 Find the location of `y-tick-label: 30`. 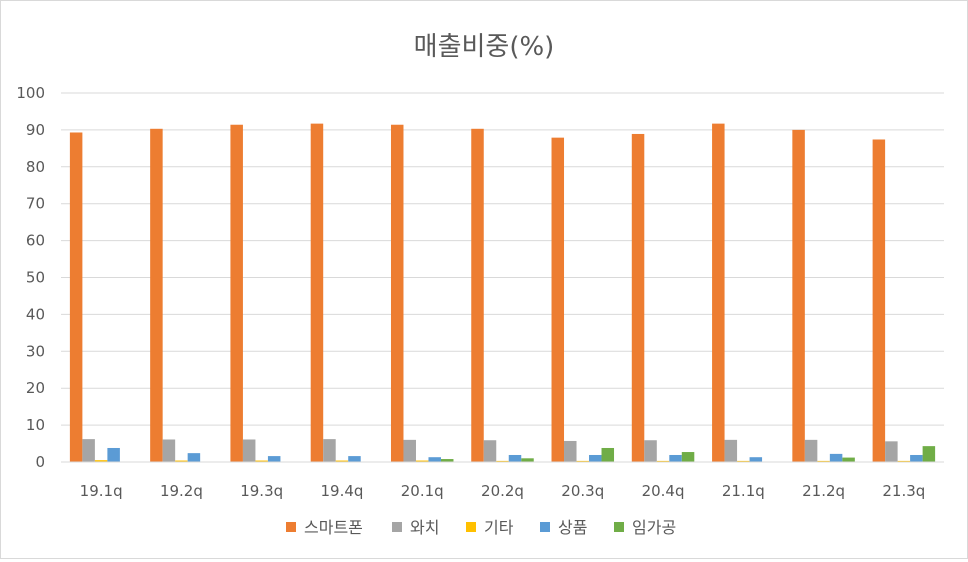

y-tick-label: 30 is located at coordinates (35, 351).